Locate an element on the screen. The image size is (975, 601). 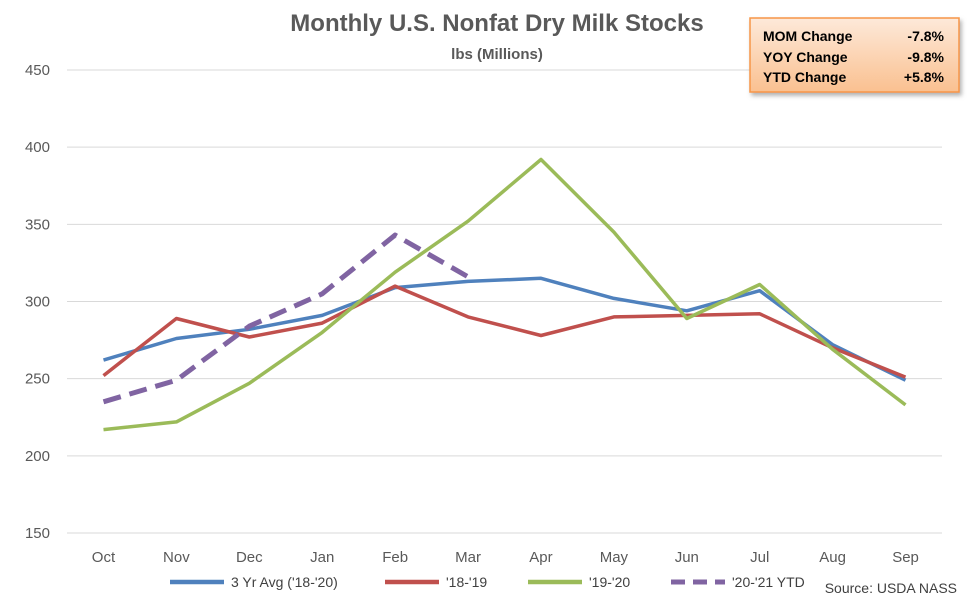
x-tick-label: Aug is located at coordinates (832, 557).